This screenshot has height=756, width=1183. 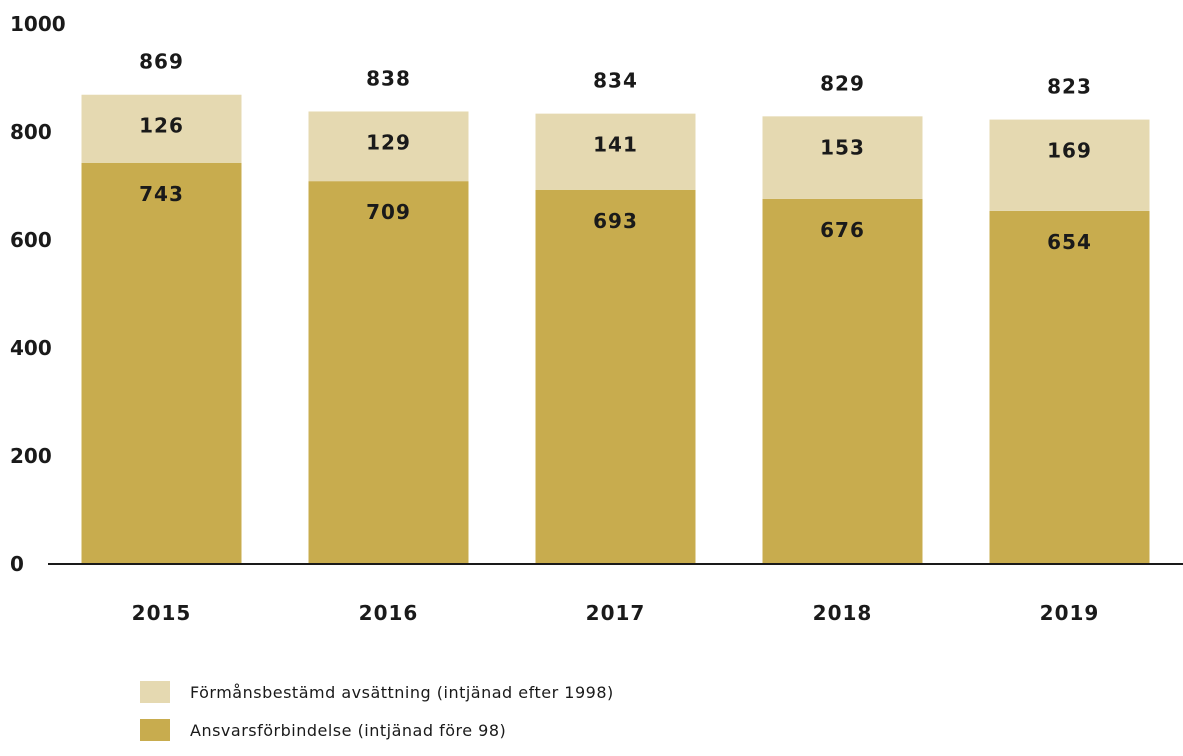 What do you see at coordinates (388, 78) in the screenshot?
I see `total-label-2016: 838` at bounding box center [388, 78].